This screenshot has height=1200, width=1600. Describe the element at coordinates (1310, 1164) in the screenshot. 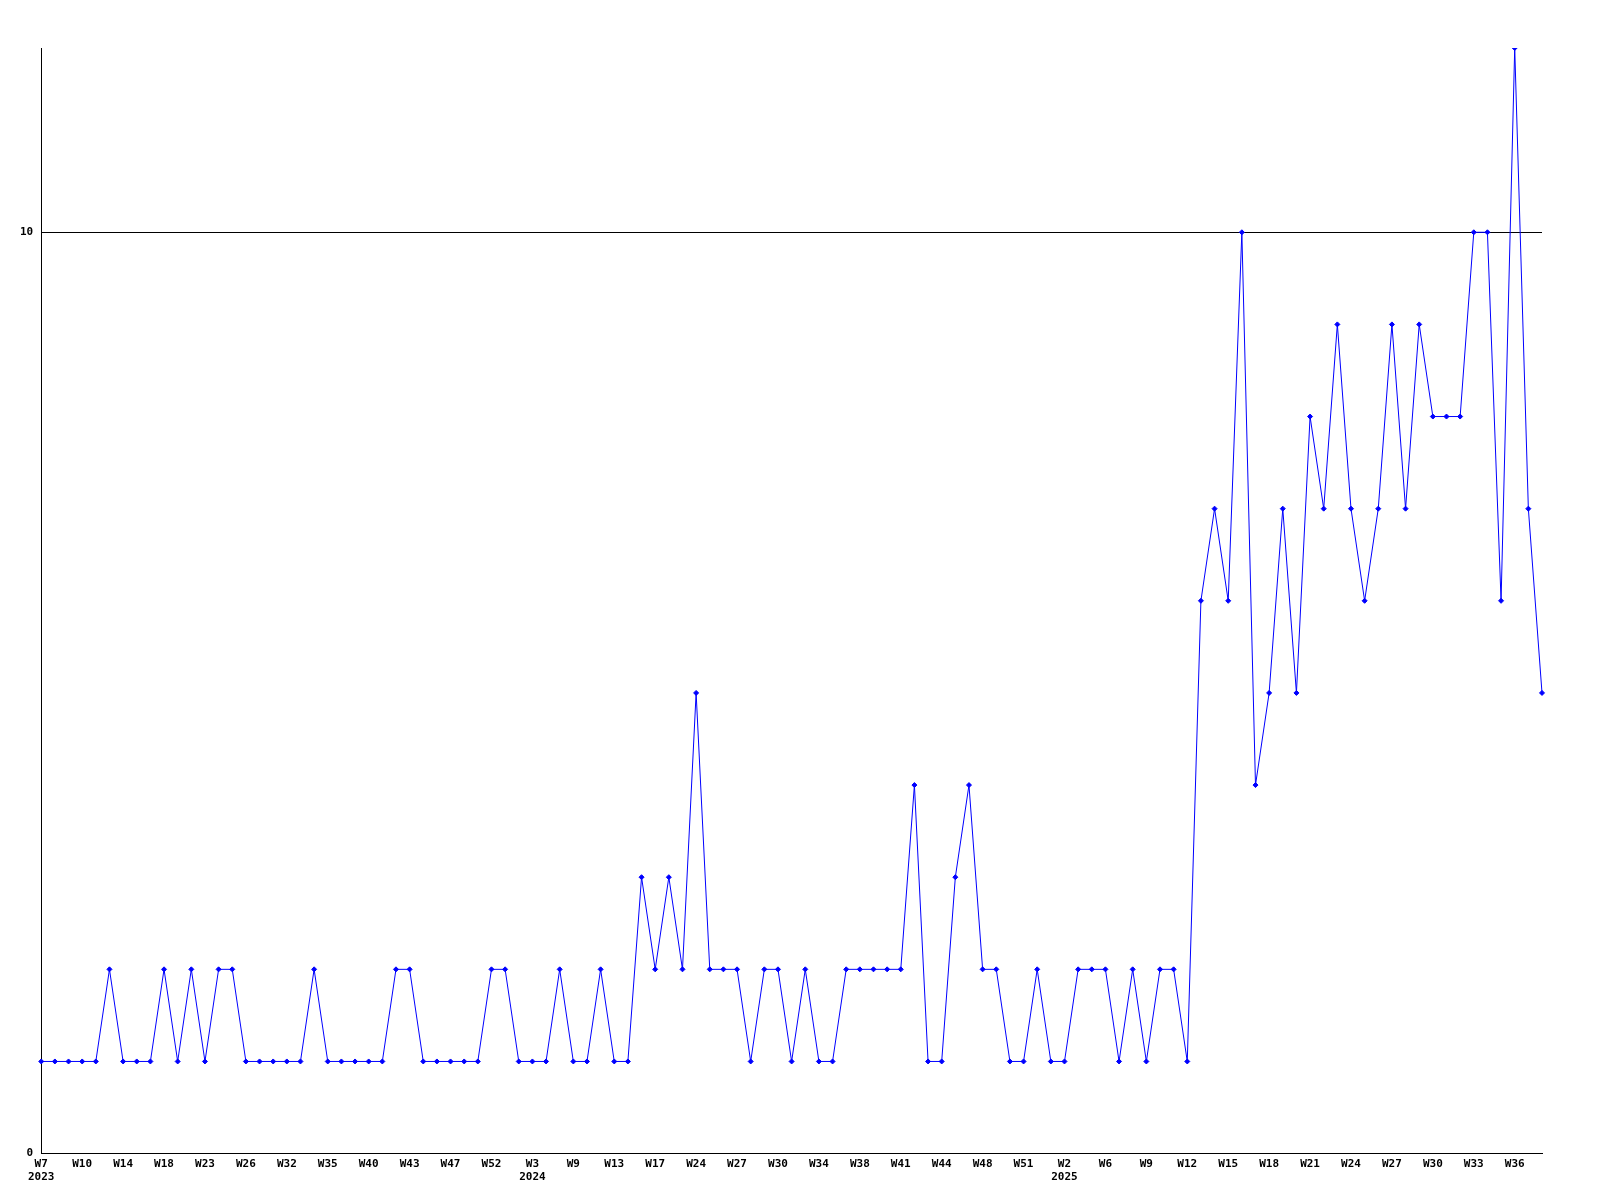

I see `x-tick-label: W21` at that location.